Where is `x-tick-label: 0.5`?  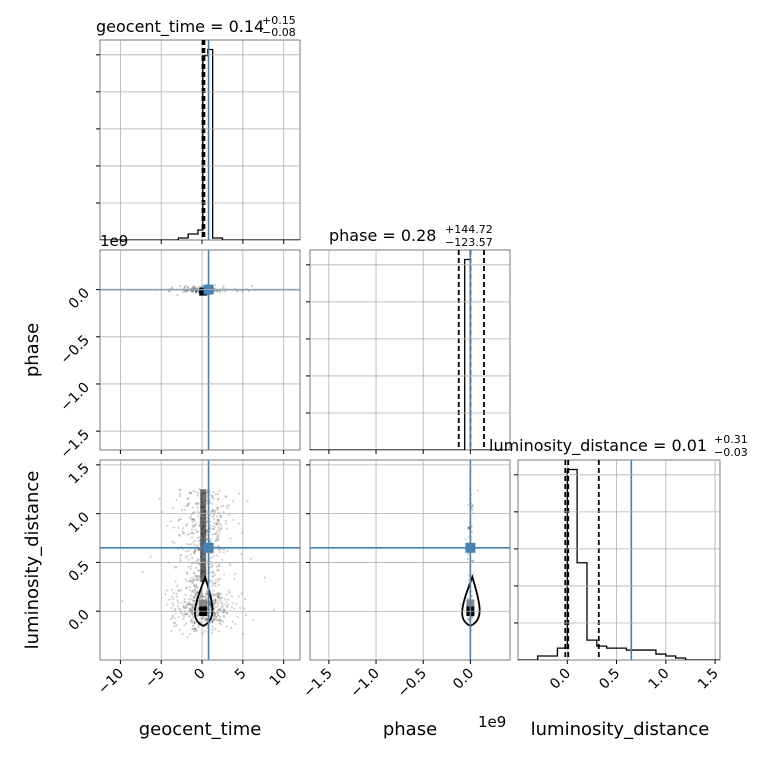 x-tick-label: 0.5 is located at coordinates (609, 679).